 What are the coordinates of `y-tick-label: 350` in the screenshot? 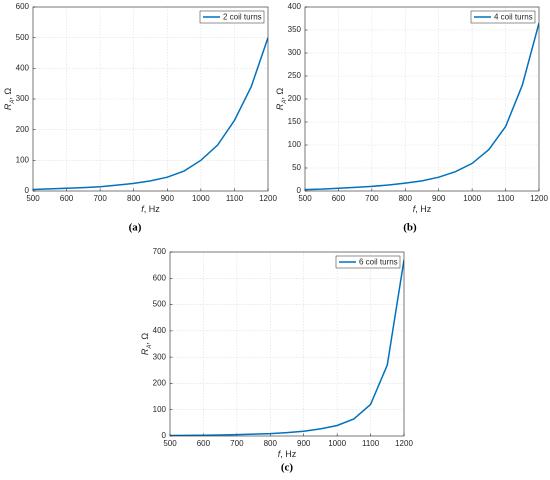 It's located at (295, 29).